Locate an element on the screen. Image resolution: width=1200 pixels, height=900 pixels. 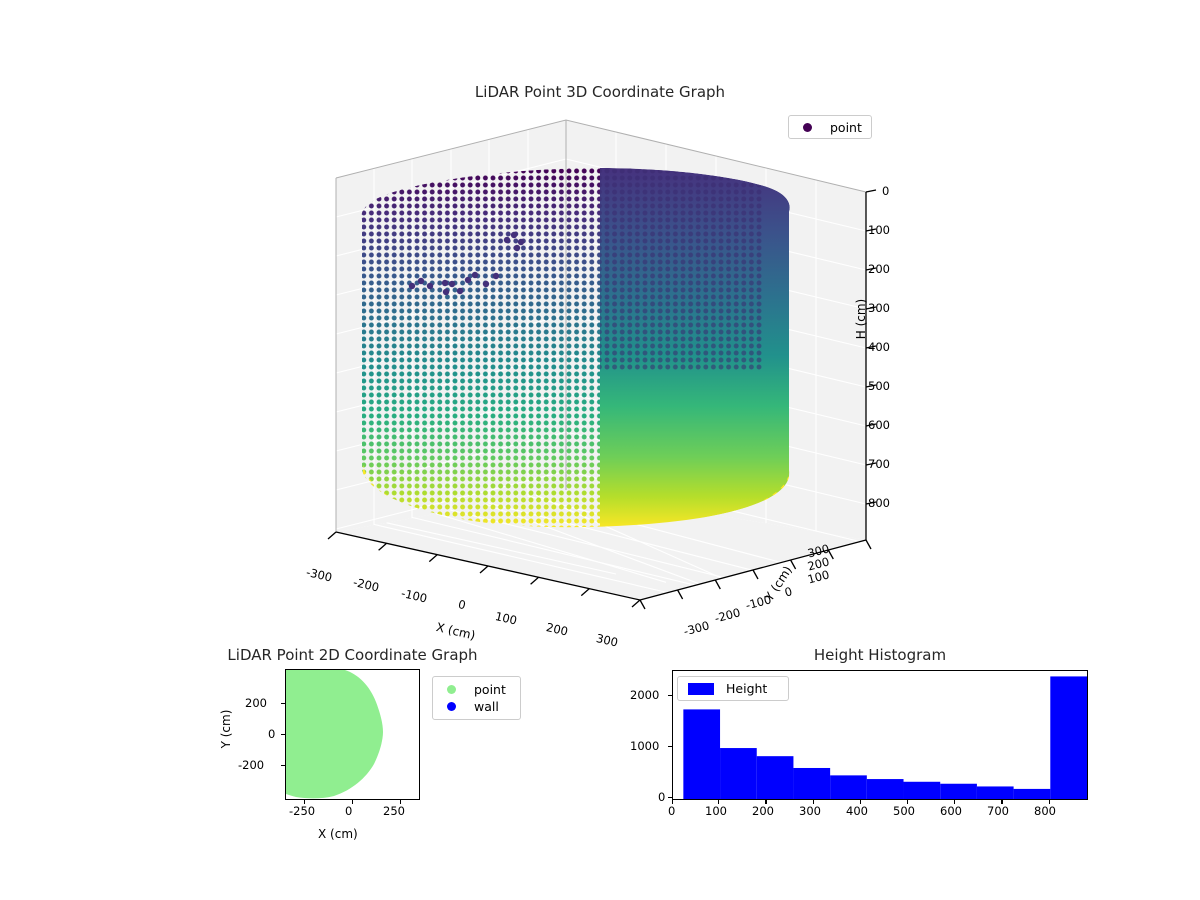
lidar-points-2d is located at coordinates (334, 734).